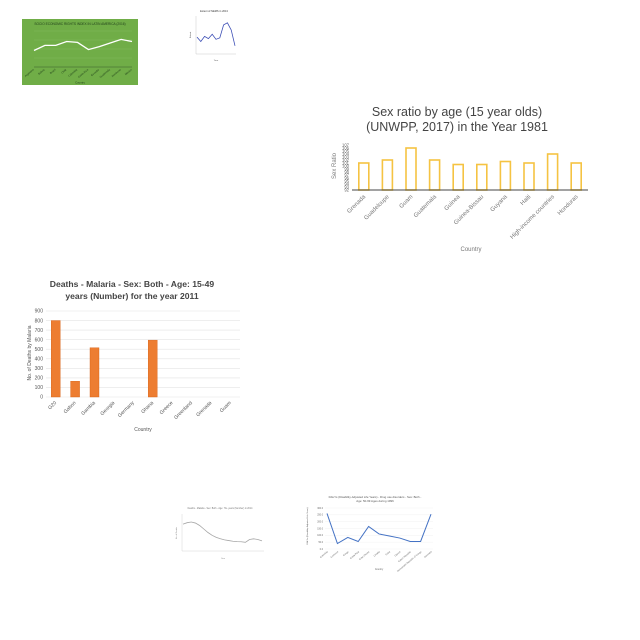 This screenshot has height=640, width=640. What do you see at coordinates (143, 430) in the screenshot?
I see `malaria-x-axis-label: Country` at bounding box center [143, 430].